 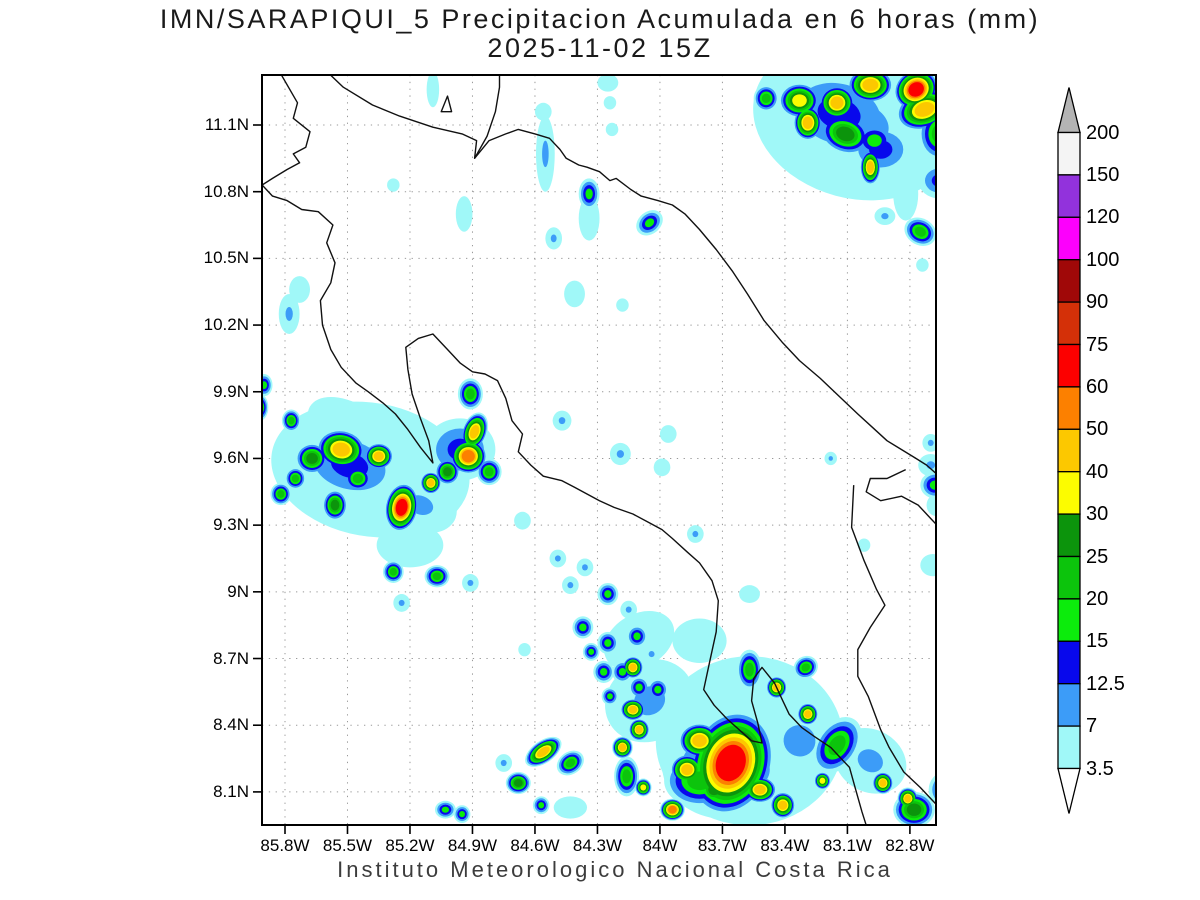 What do you see at coordinates (472, 845) in the screenshot?
I see `lon-tick-label: 84.9W` at bounding box center [472, 845].